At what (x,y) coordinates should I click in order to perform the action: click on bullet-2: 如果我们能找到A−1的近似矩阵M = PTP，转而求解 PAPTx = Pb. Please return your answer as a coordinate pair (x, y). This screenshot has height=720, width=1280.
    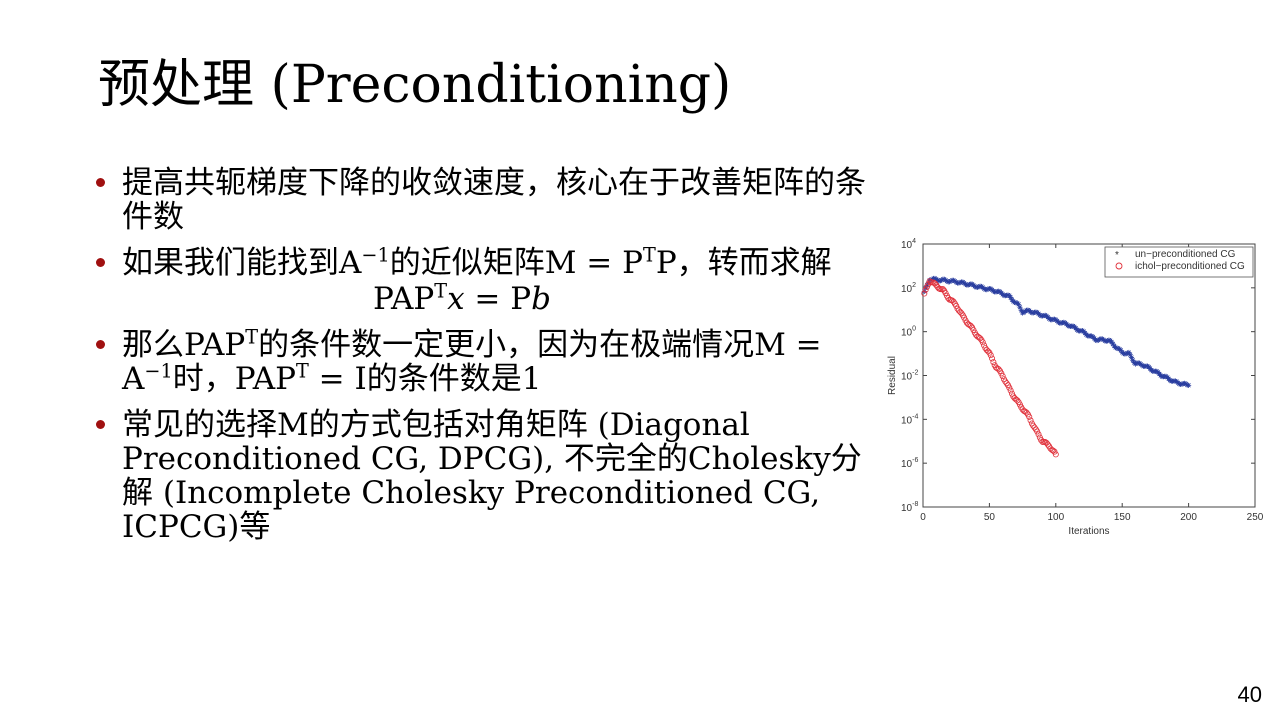
    Looking at the image, I should click on (486, 281).